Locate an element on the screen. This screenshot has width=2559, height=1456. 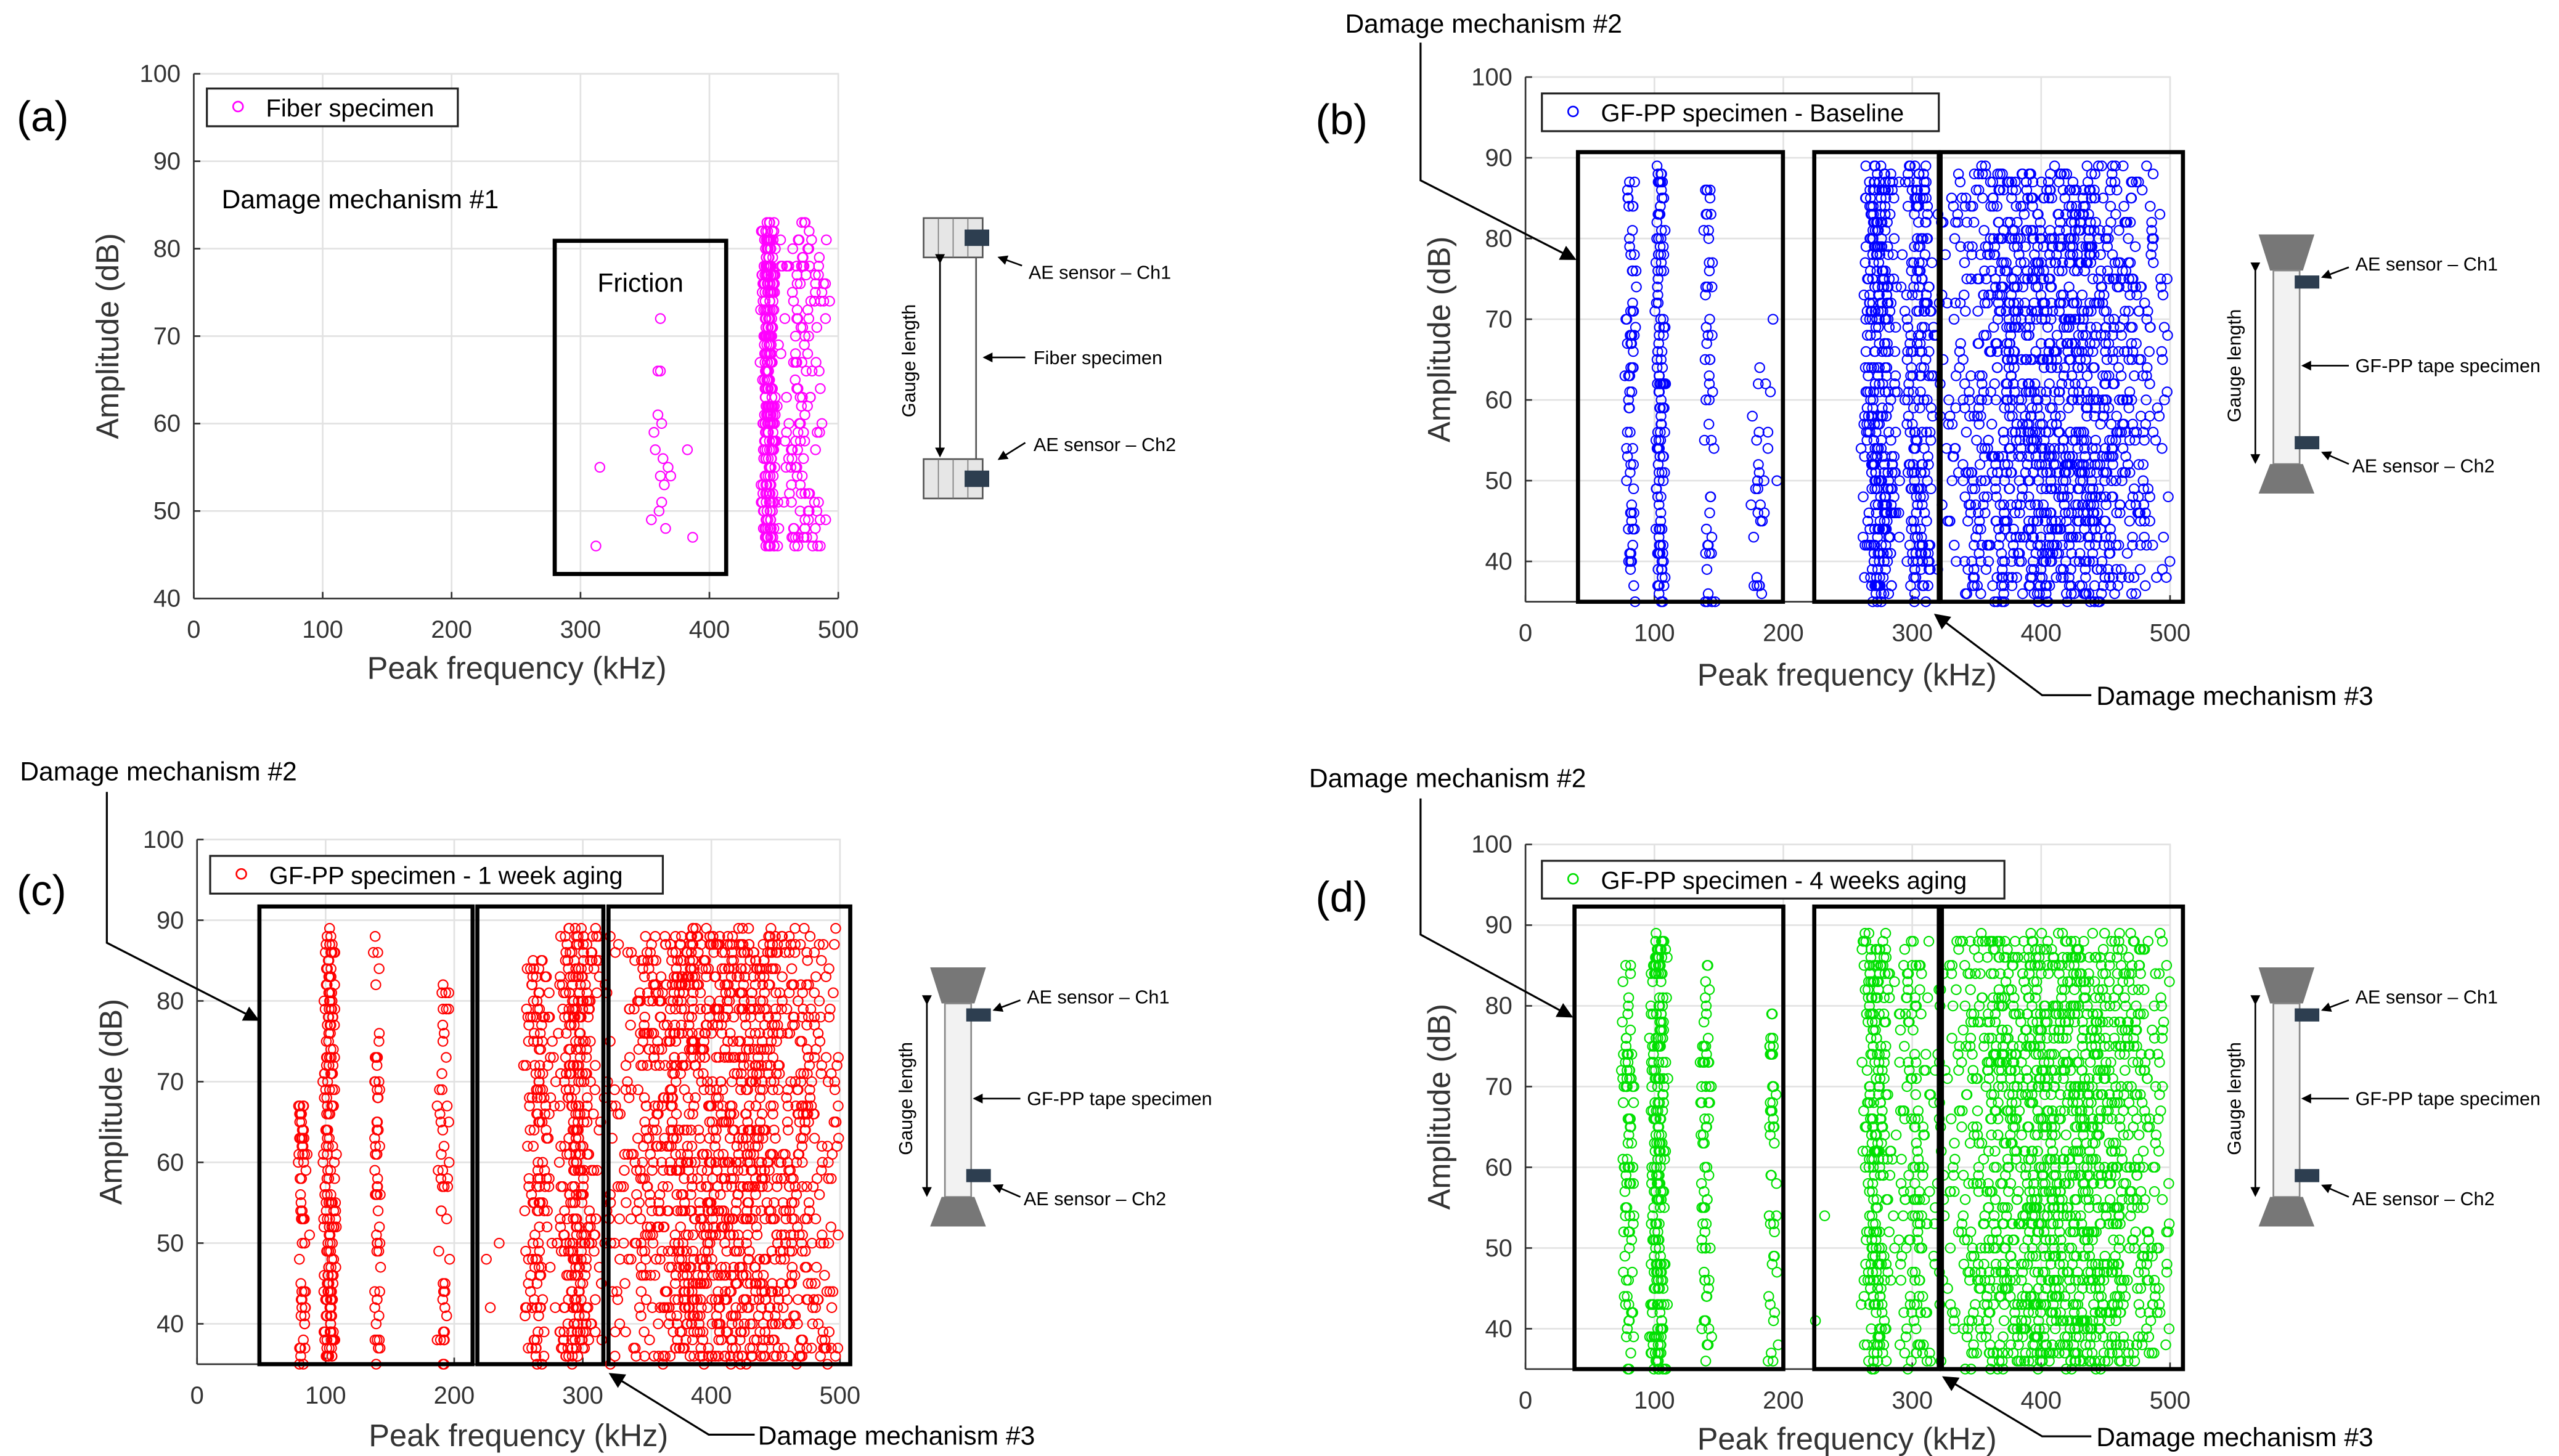
cluster-box is located at coordinates (640, 407).